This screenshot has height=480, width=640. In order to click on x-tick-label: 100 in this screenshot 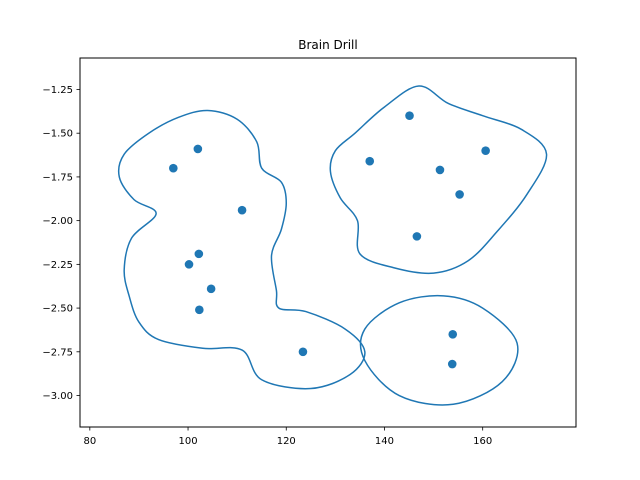, I will do `click(187, 441)`.